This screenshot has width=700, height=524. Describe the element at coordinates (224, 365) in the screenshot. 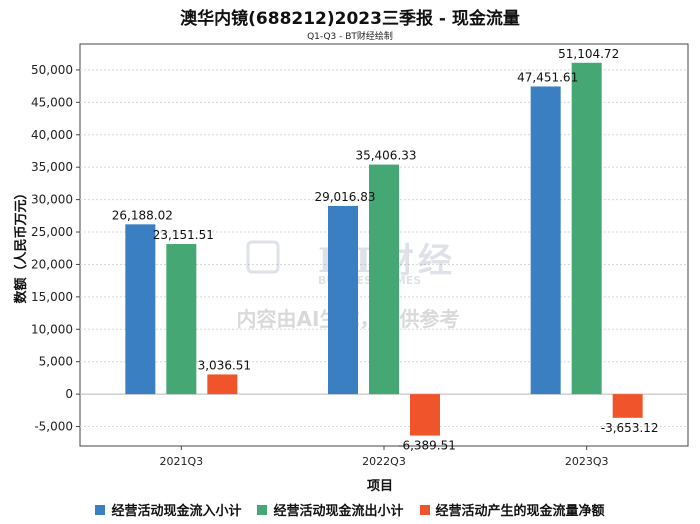

I see `data-label: 3,036.51` at that location.